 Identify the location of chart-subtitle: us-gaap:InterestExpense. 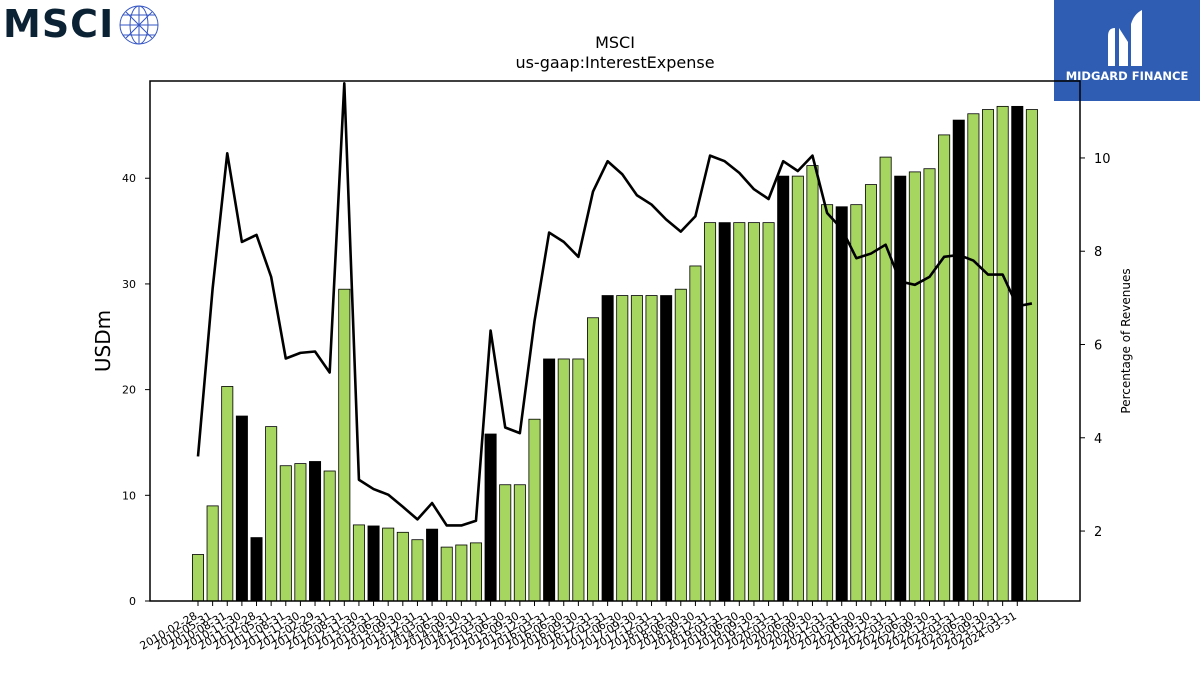
(614, 62).